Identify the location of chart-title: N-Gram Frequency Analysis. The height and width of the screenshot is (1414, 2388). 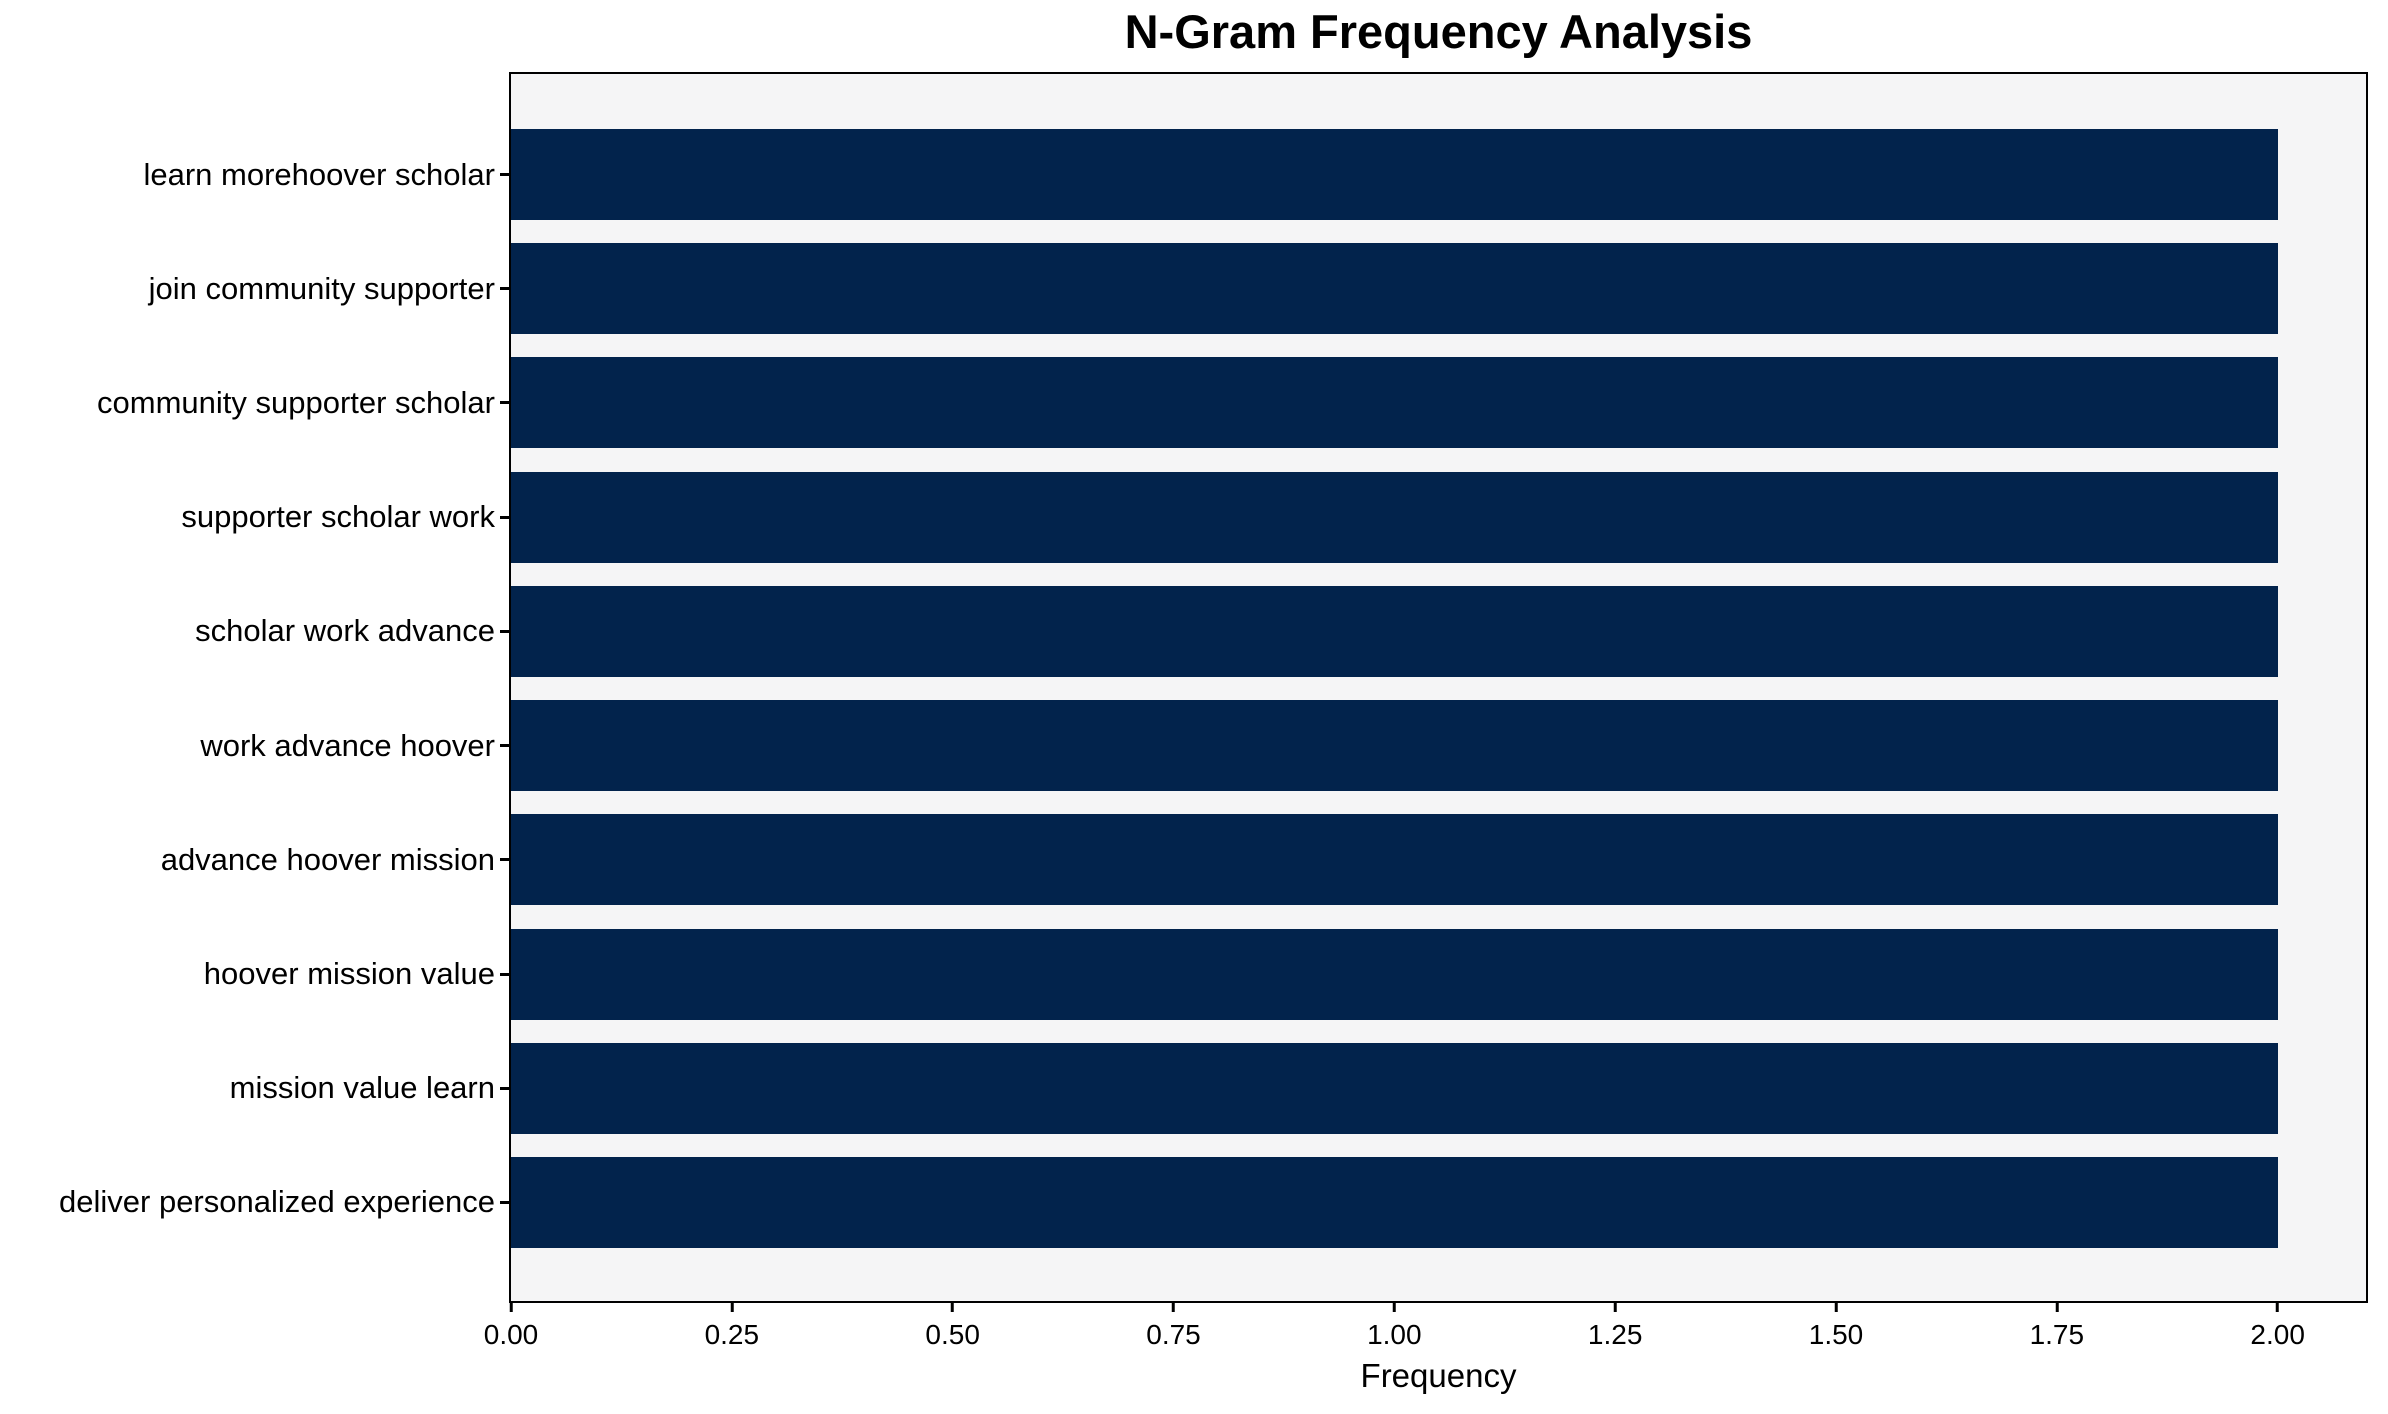
(1438, 31).